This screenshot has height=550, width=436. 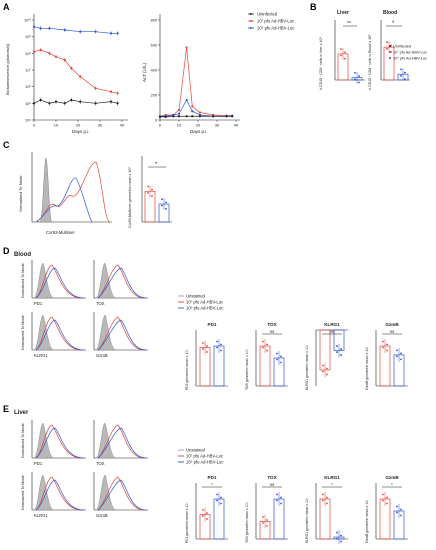 I want to click on bar-title: PD1, so click(x=212, y=324).